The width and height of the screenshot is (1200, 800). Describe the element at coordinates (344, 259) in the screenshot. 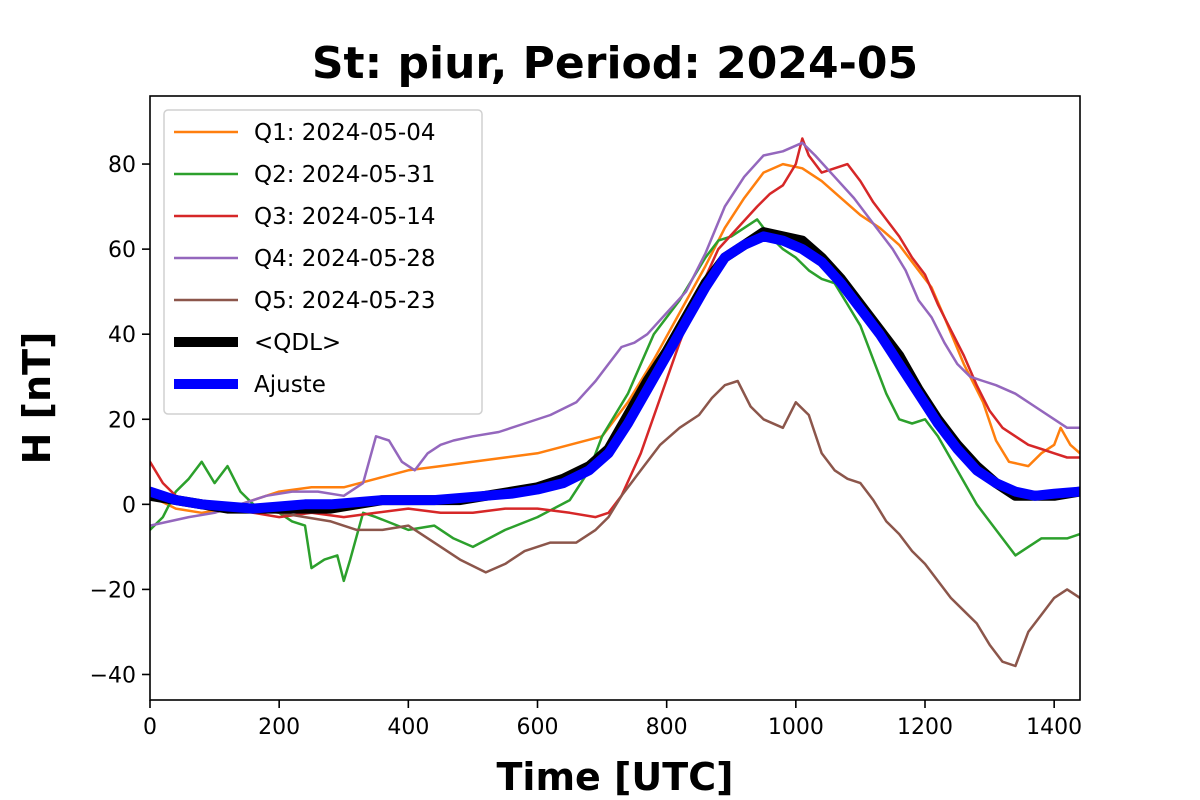

I see `legend-entry: Q4: 2024-05-28` at that location.